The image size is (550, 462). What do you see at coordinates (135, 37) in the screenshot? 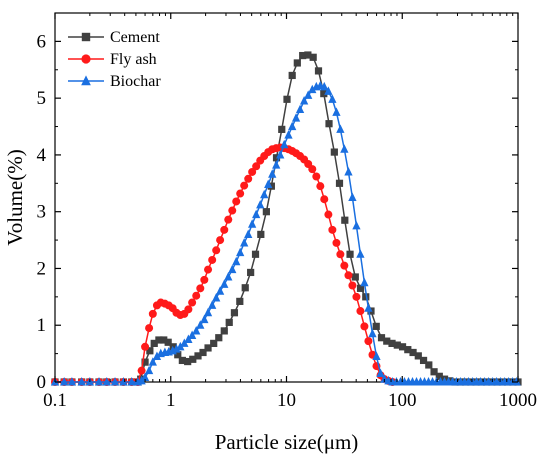
I see `legend-label-cement: Cement` at bounding box center [135, 37].